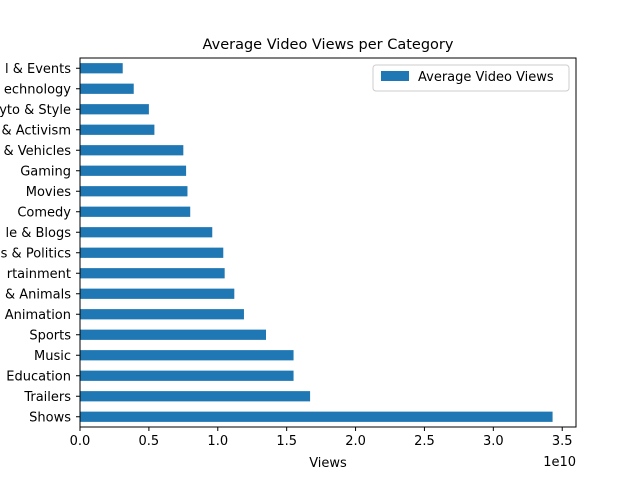  Describe the element at coordinates (38, 69) in the screenshot. I see `y-tick-label: l & Events` at that location.